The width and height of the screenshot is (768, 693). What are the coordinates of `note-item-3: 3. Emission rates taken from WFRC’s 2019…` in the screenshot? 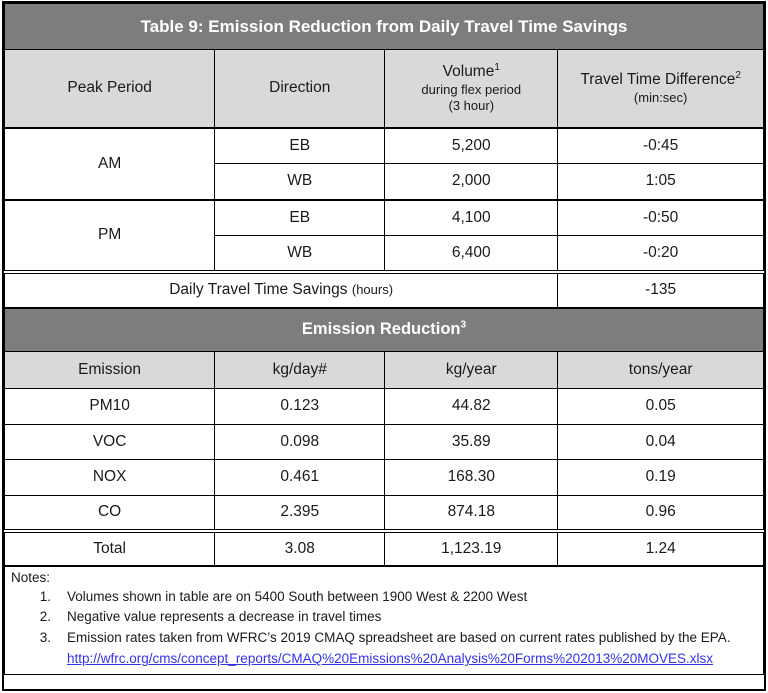 It's located at (384, 638).